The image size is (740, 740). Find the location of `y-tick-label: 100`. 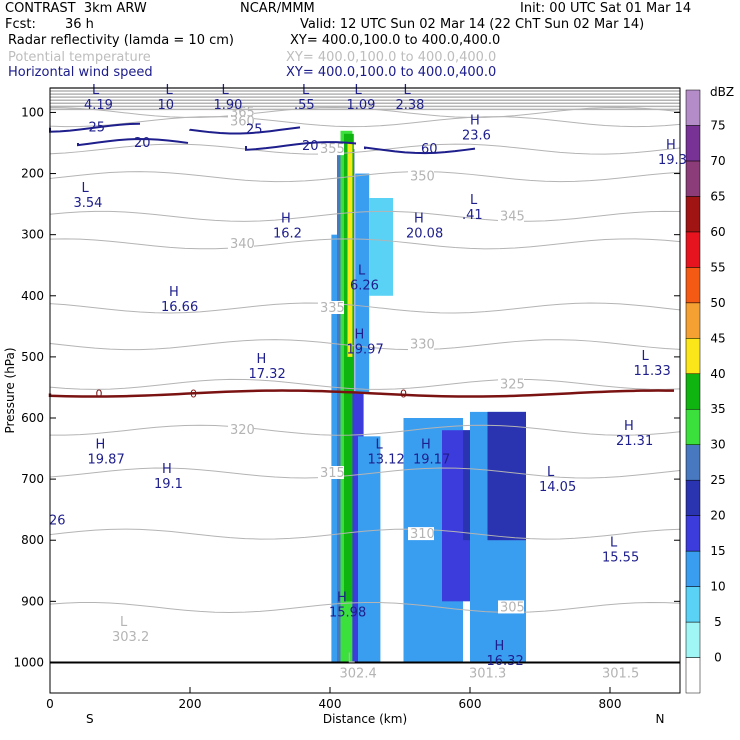

y-tick-label: 100 is located at coordinates (32, 112).